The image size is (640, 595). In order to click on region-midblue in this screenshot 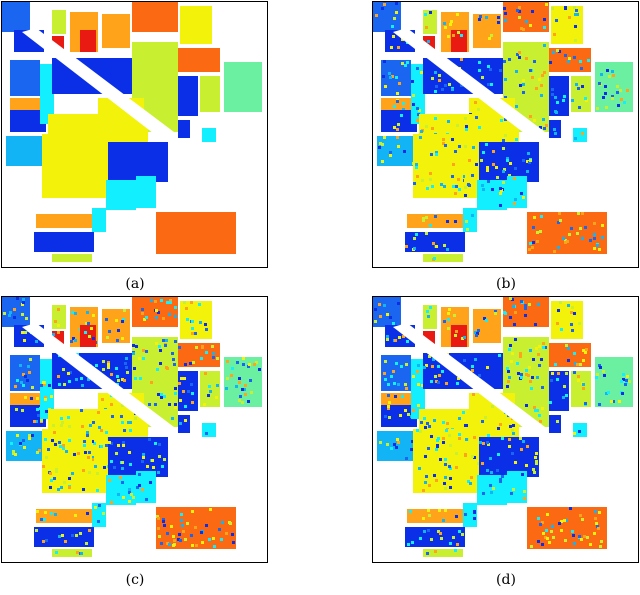, I will do `click(16, 17)`.